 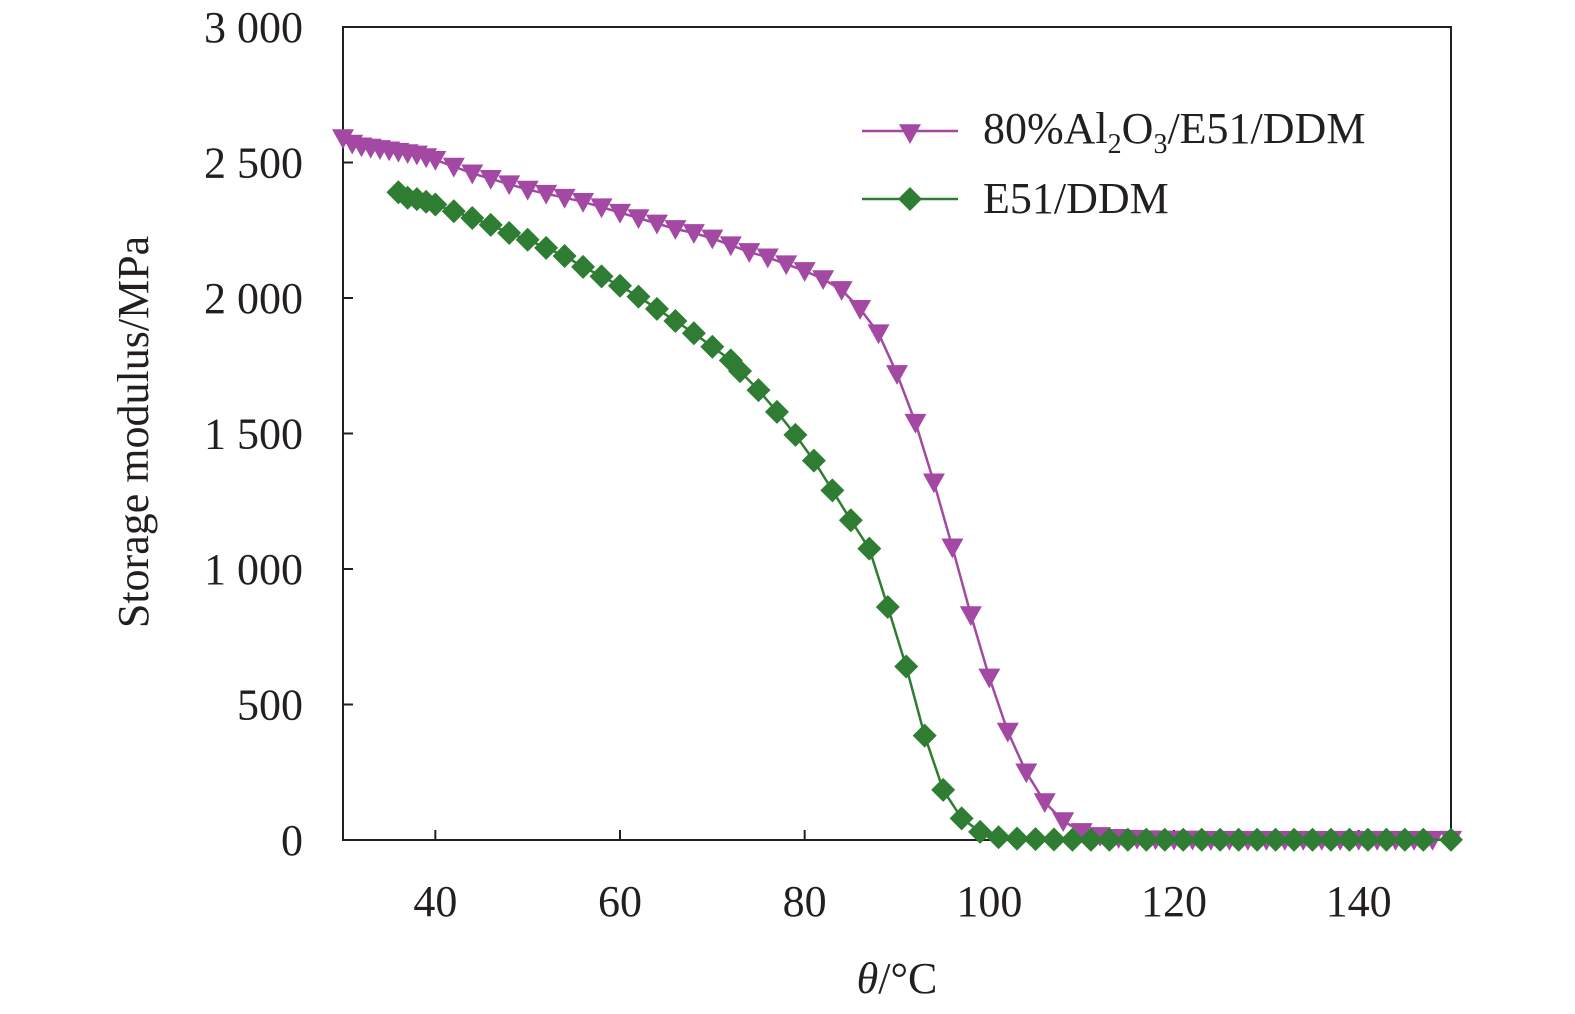 What do you see at coordinates (1015, 198) in the screenshot?
I see `legend-entry-series-2: E51/DDM` at bounding box center [1015, 198].